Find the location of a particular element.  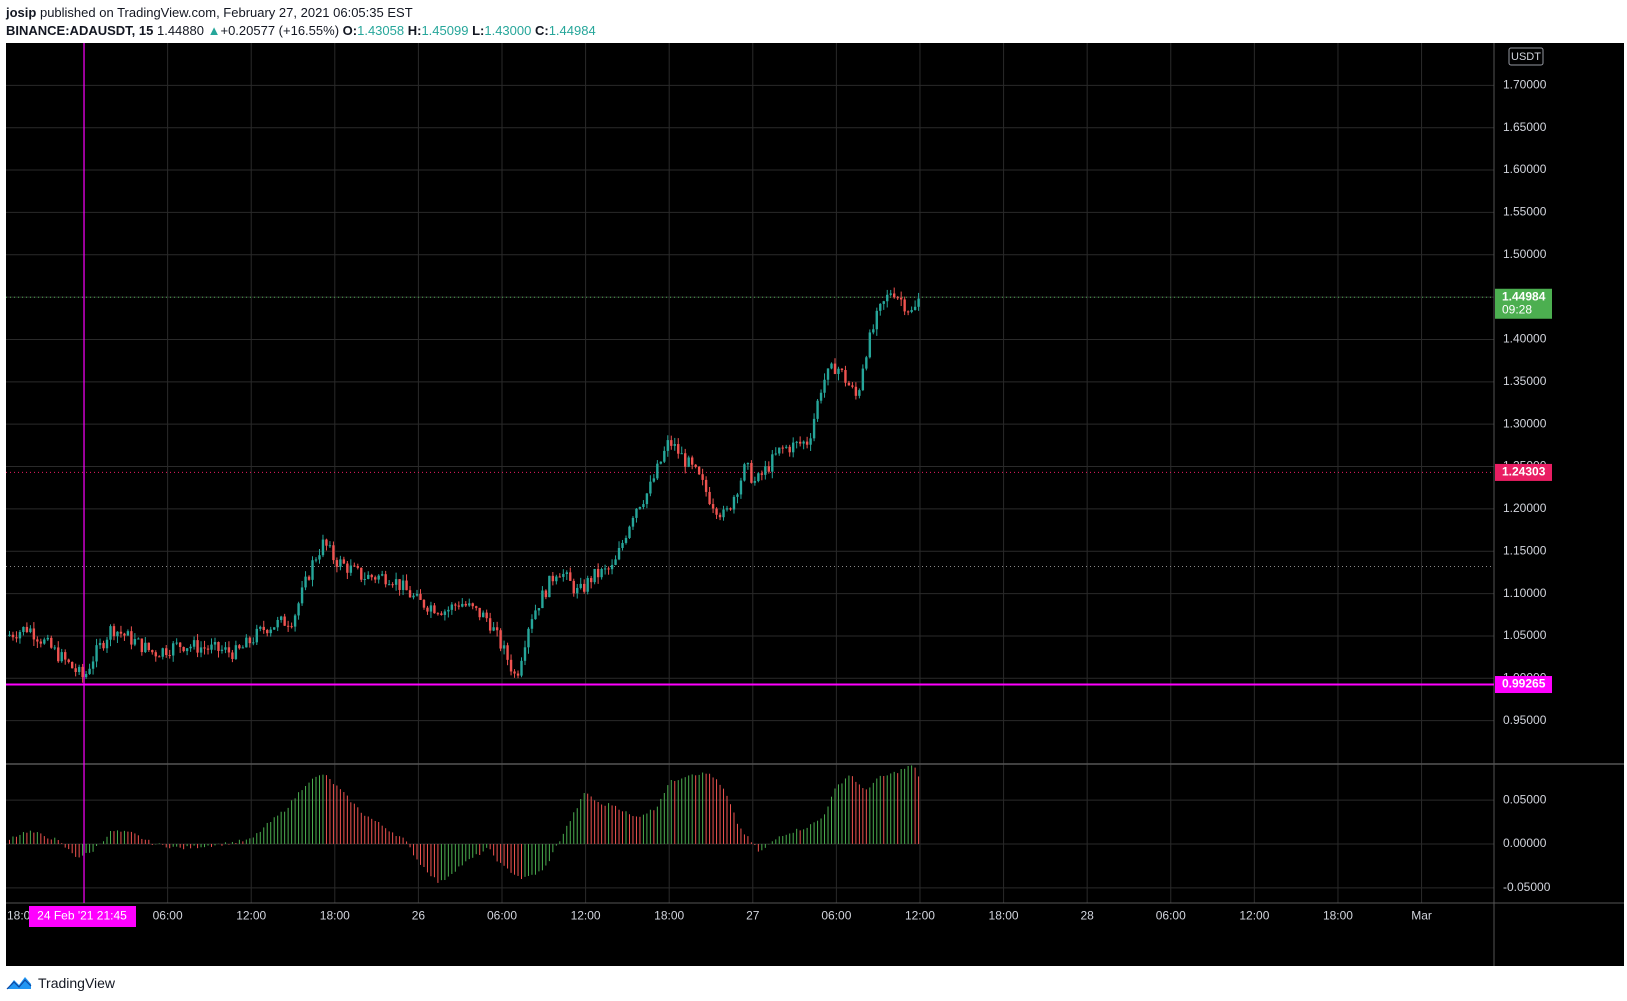

price-tick-label: 1.50000 is located at coordinates (1525, 254).